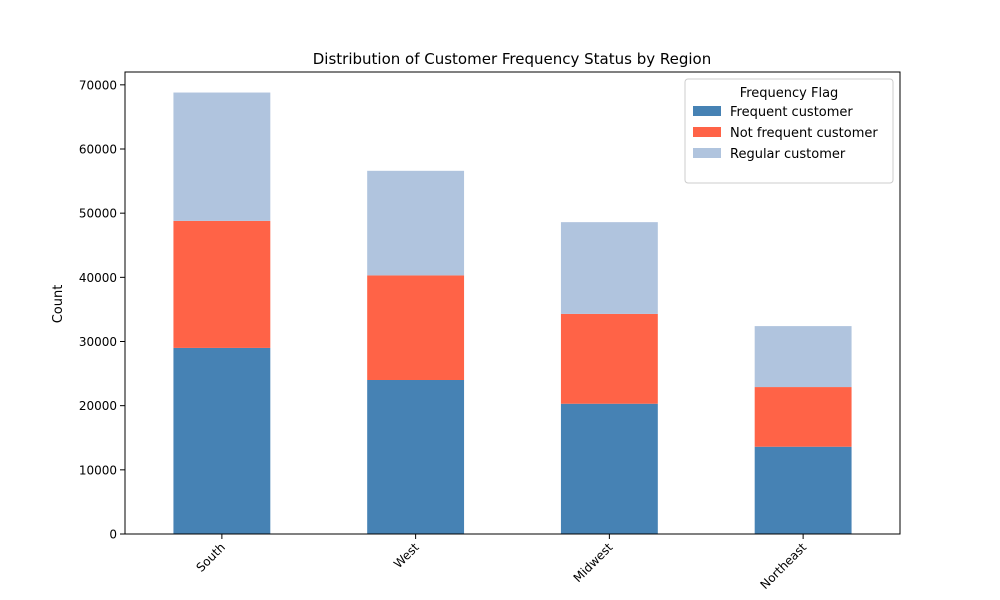  Describe the element at coordinates (58, 304) in the screenshot. I see `y-axis-label: Count` at that location.